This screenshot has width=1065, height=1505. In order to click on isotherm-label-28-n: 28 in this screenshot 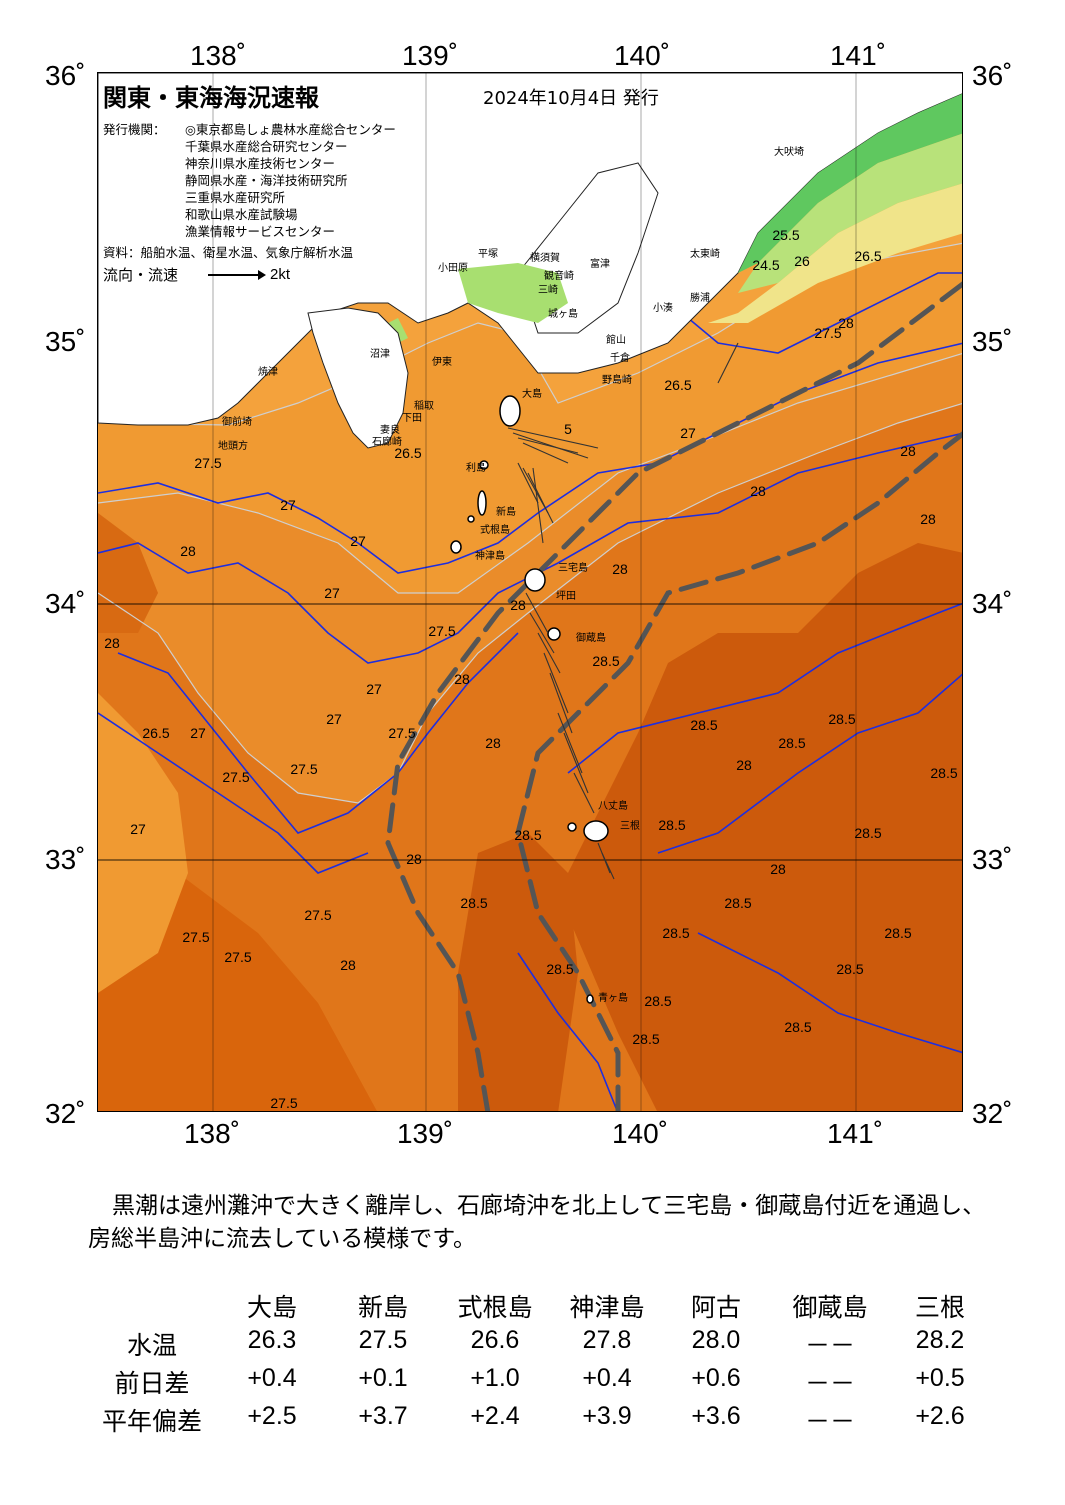, I will do `click(348, 965)`.